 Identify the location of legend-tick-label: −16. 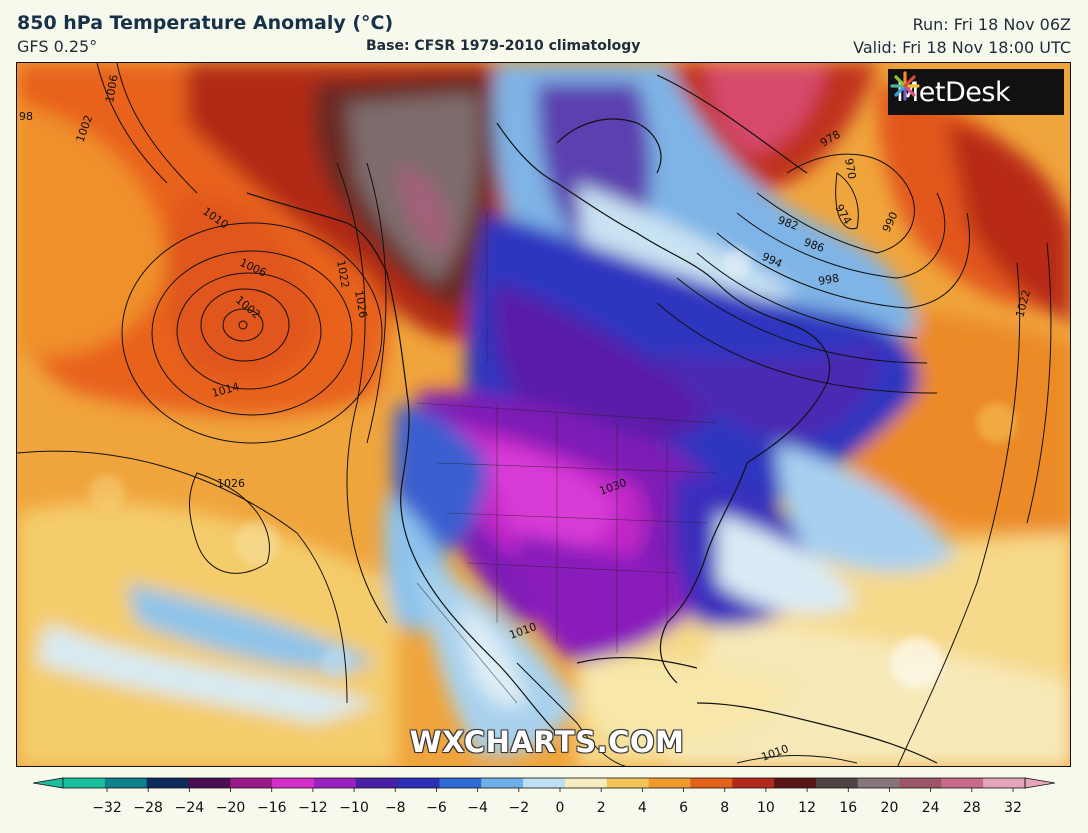
(271, 808).